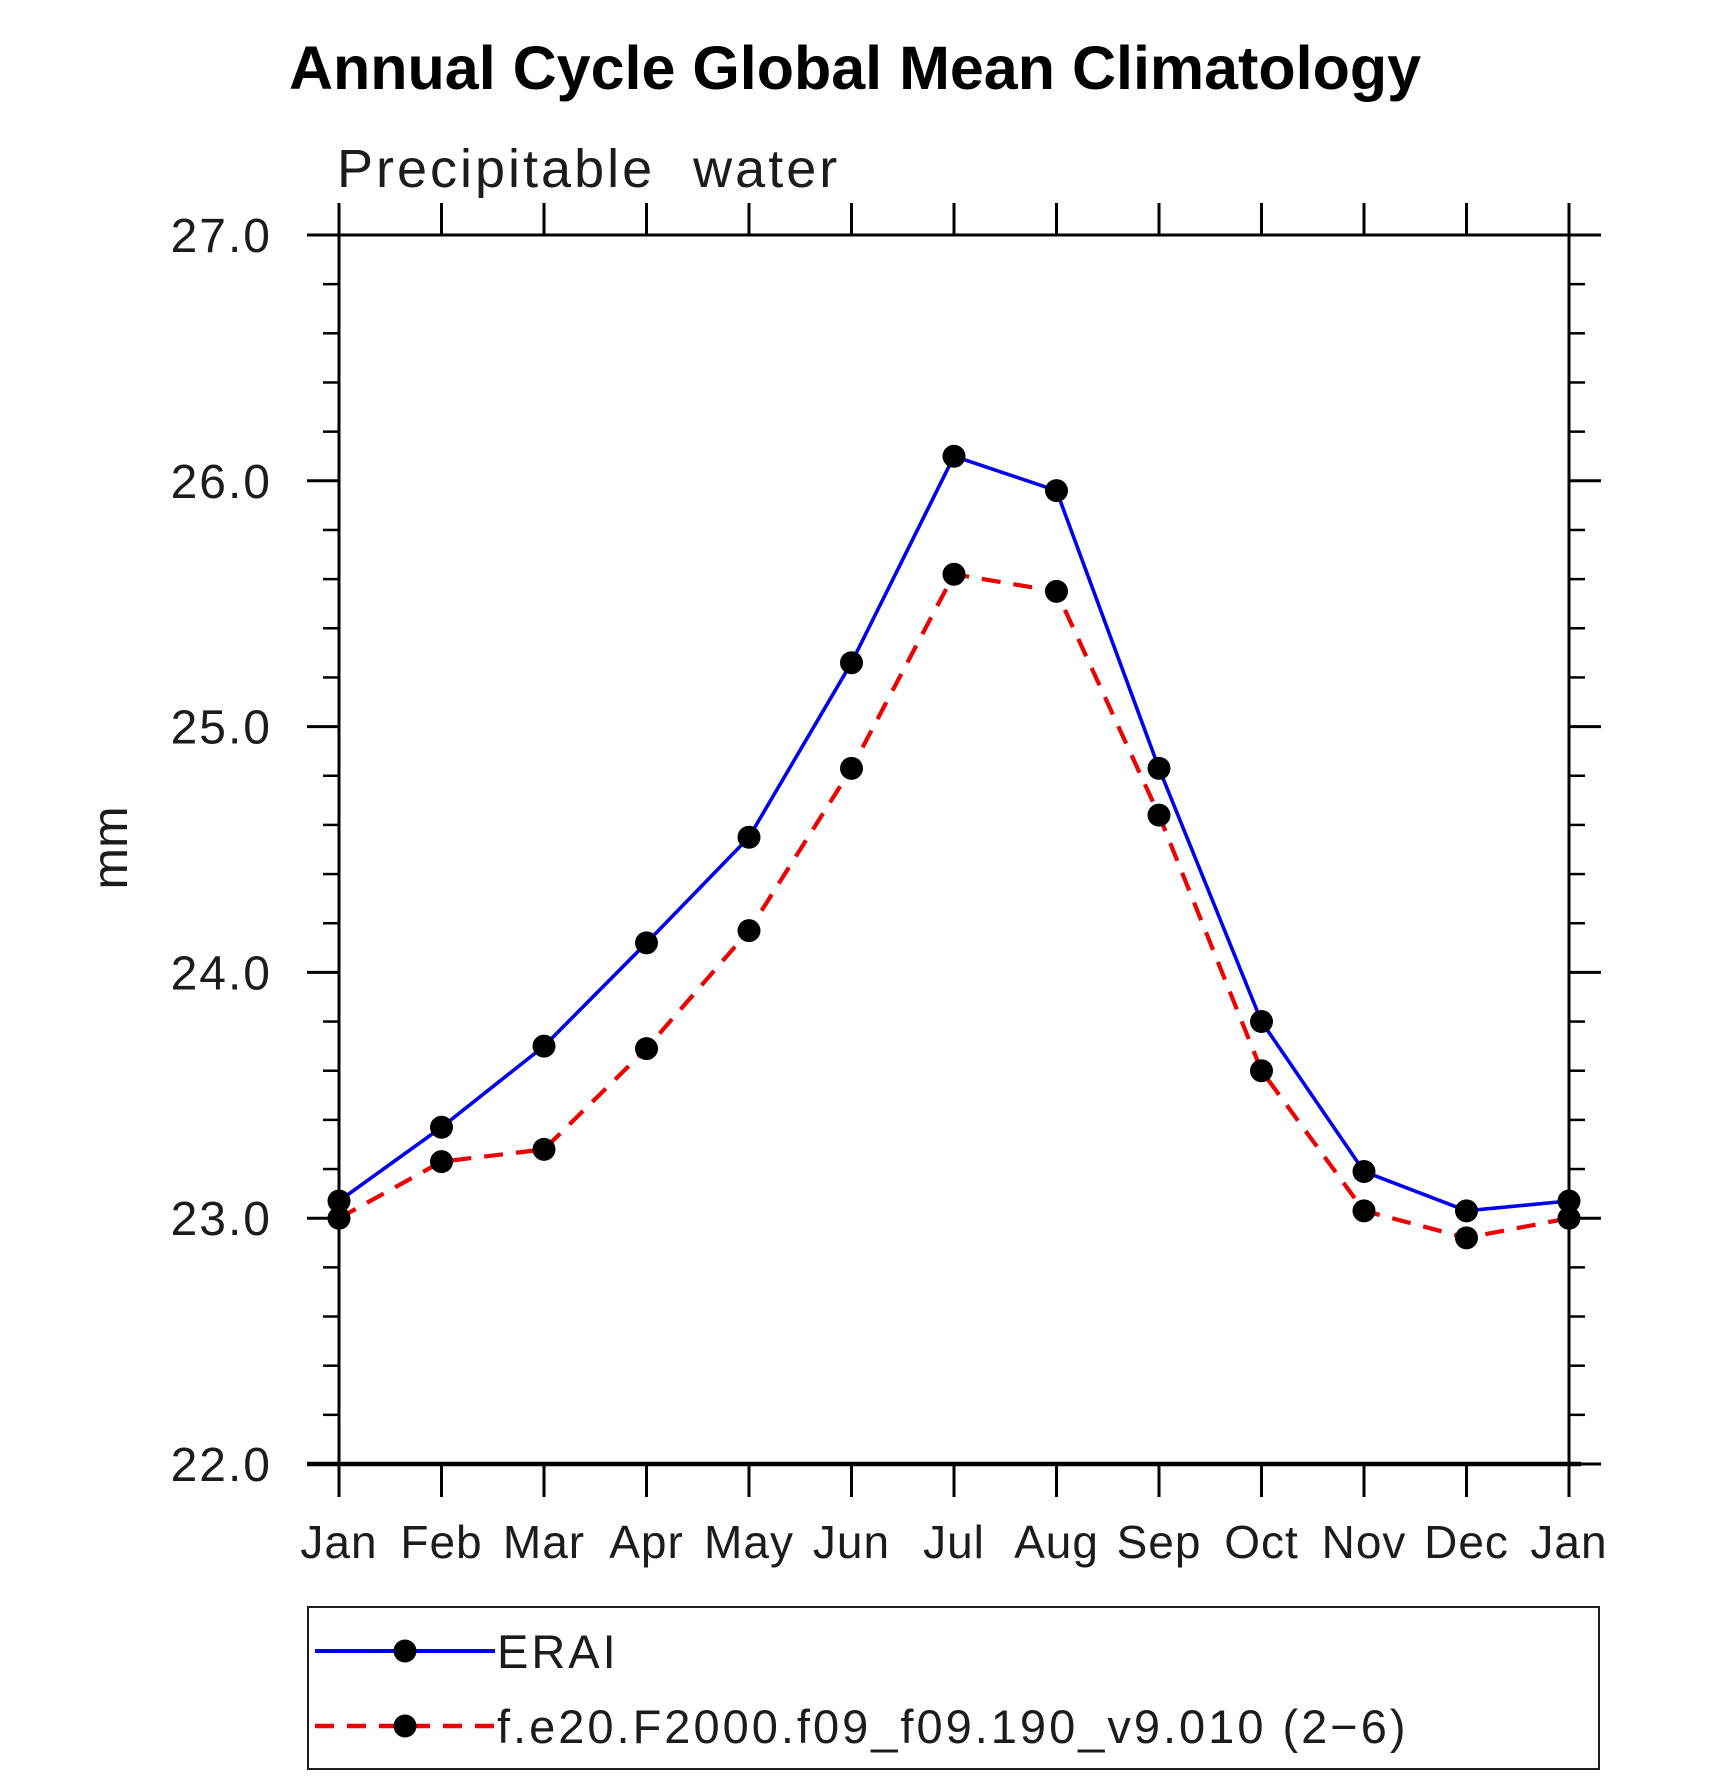 Image resolution: width=1710 pixels, height=1778 pixels. What do you see at coordinates (441, 1542) in the screenshot?
I see `x-tick-label: Feb` at bounding box center [441, 1542].